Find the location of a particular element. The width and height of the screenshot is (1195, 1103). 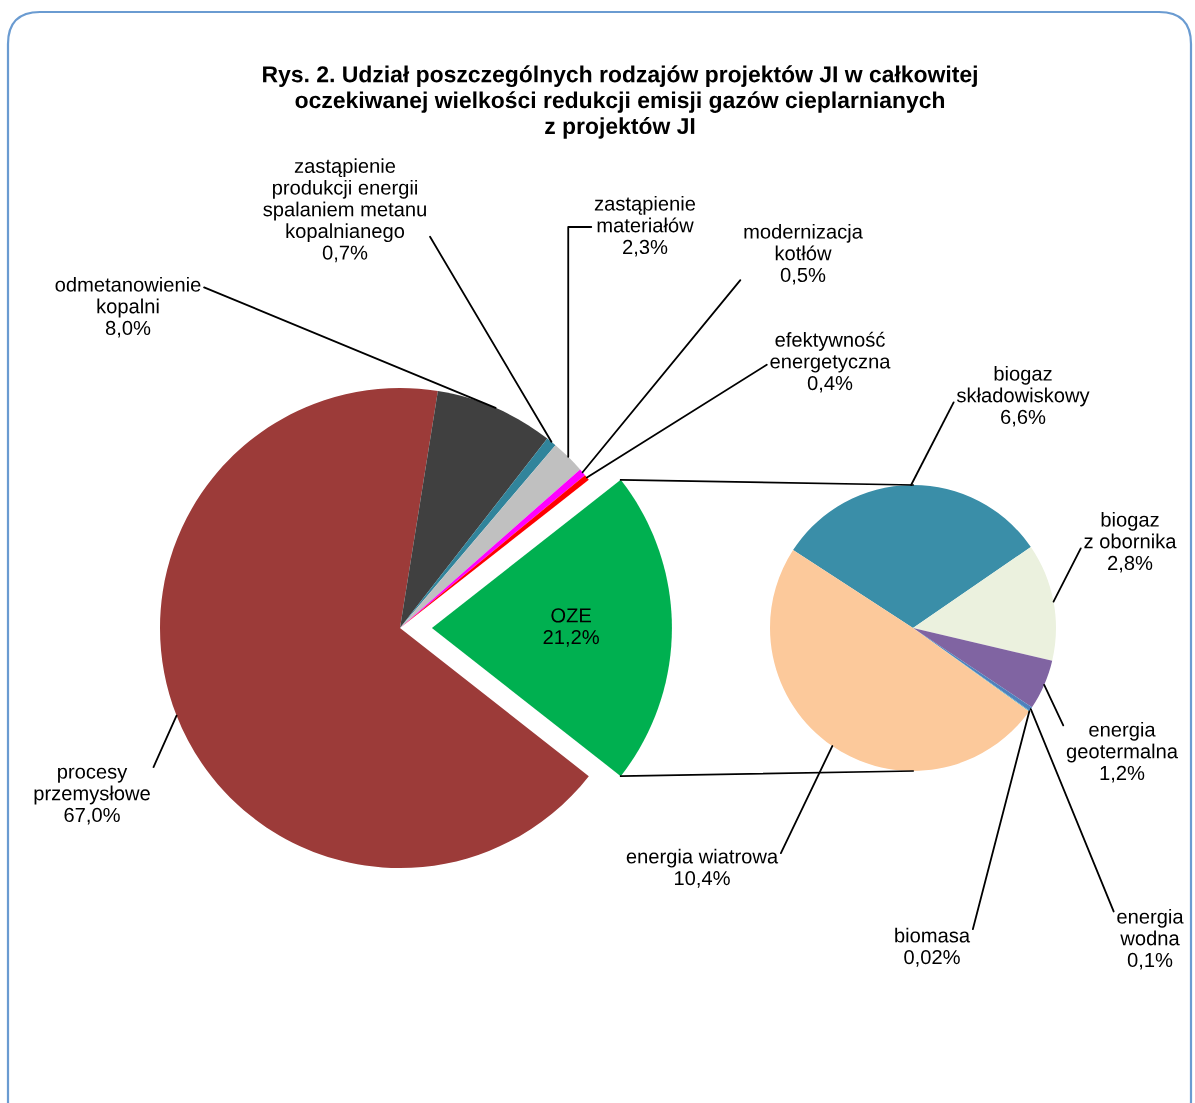

data-label: 0,7% is located at coordinates (345, 254).